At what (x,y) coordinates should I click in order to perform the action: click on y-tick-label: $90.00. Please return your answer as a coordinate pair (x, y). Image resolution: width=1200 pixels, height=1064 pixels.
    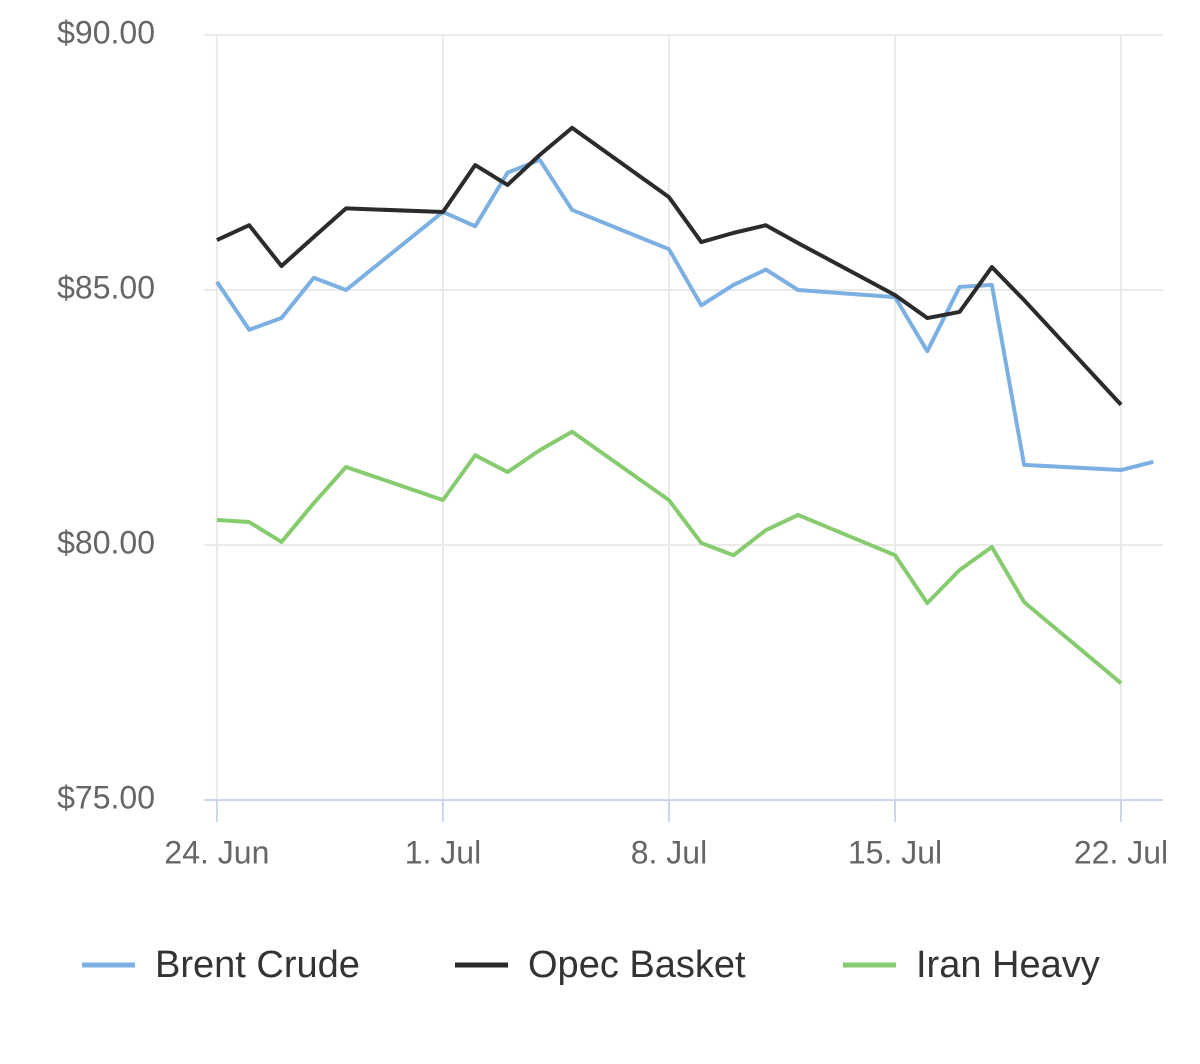
    Looking at the image, I should click on (106, 32).